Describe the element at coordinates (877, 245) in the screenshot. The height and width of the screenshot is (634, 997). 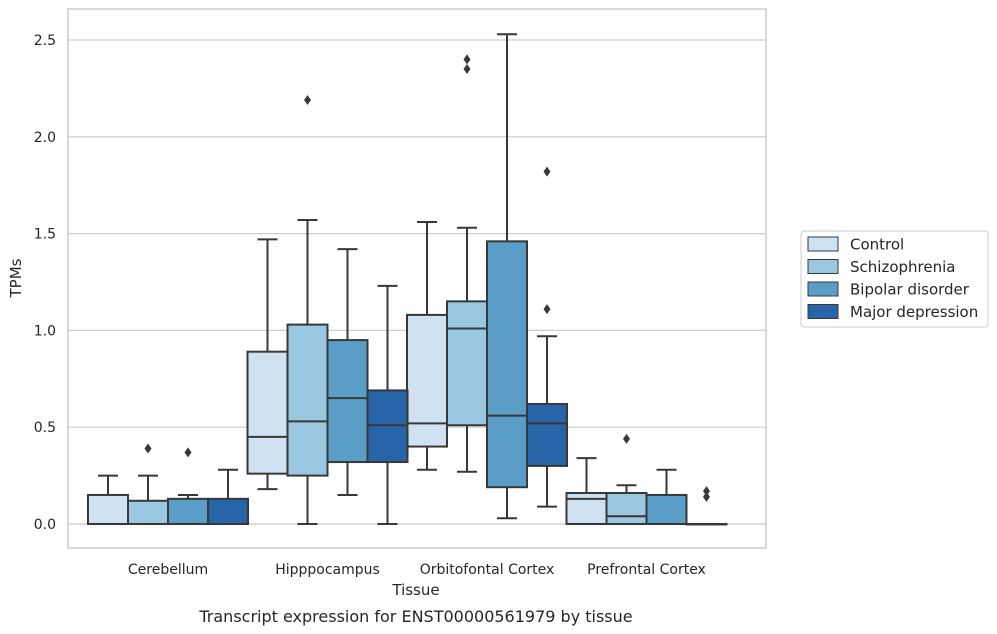
I see `legend-label: Control` at that location.